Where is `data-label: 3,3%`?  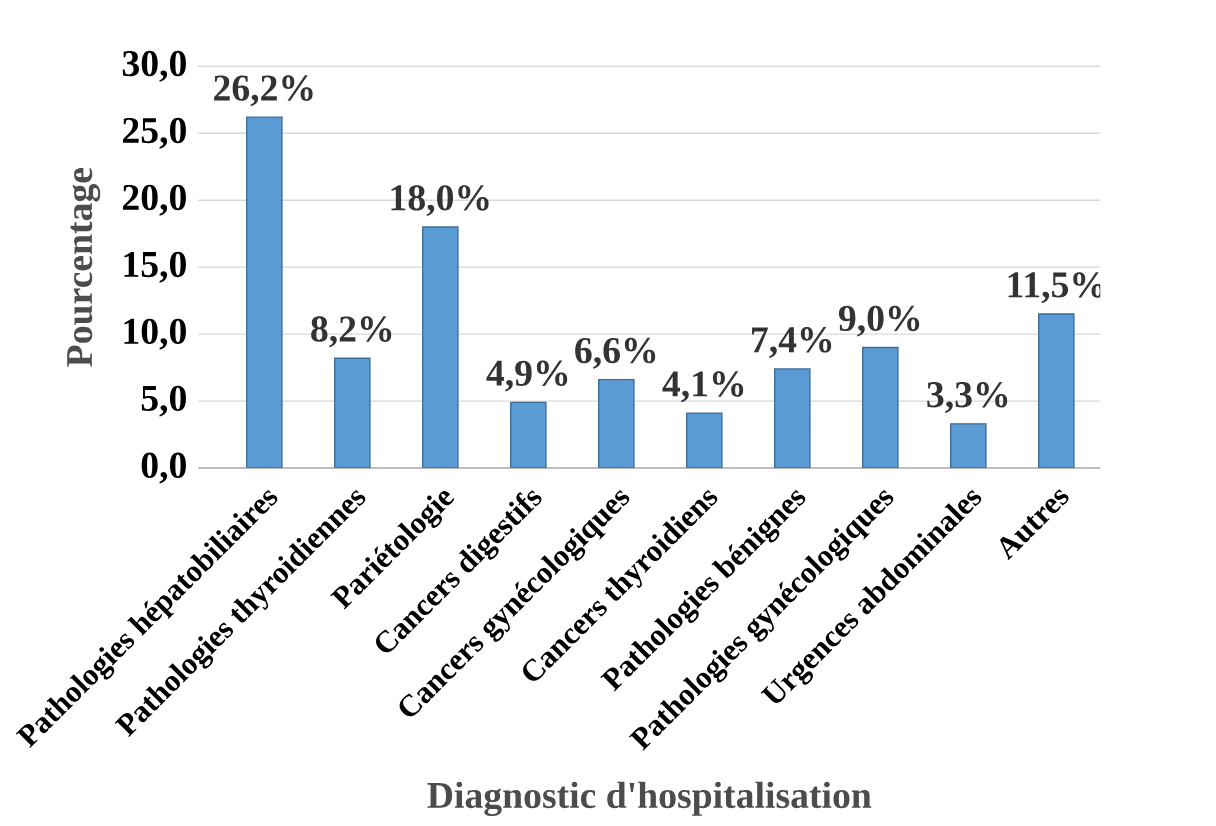 data-label: 3,3% is located at coordinates (967, 397).